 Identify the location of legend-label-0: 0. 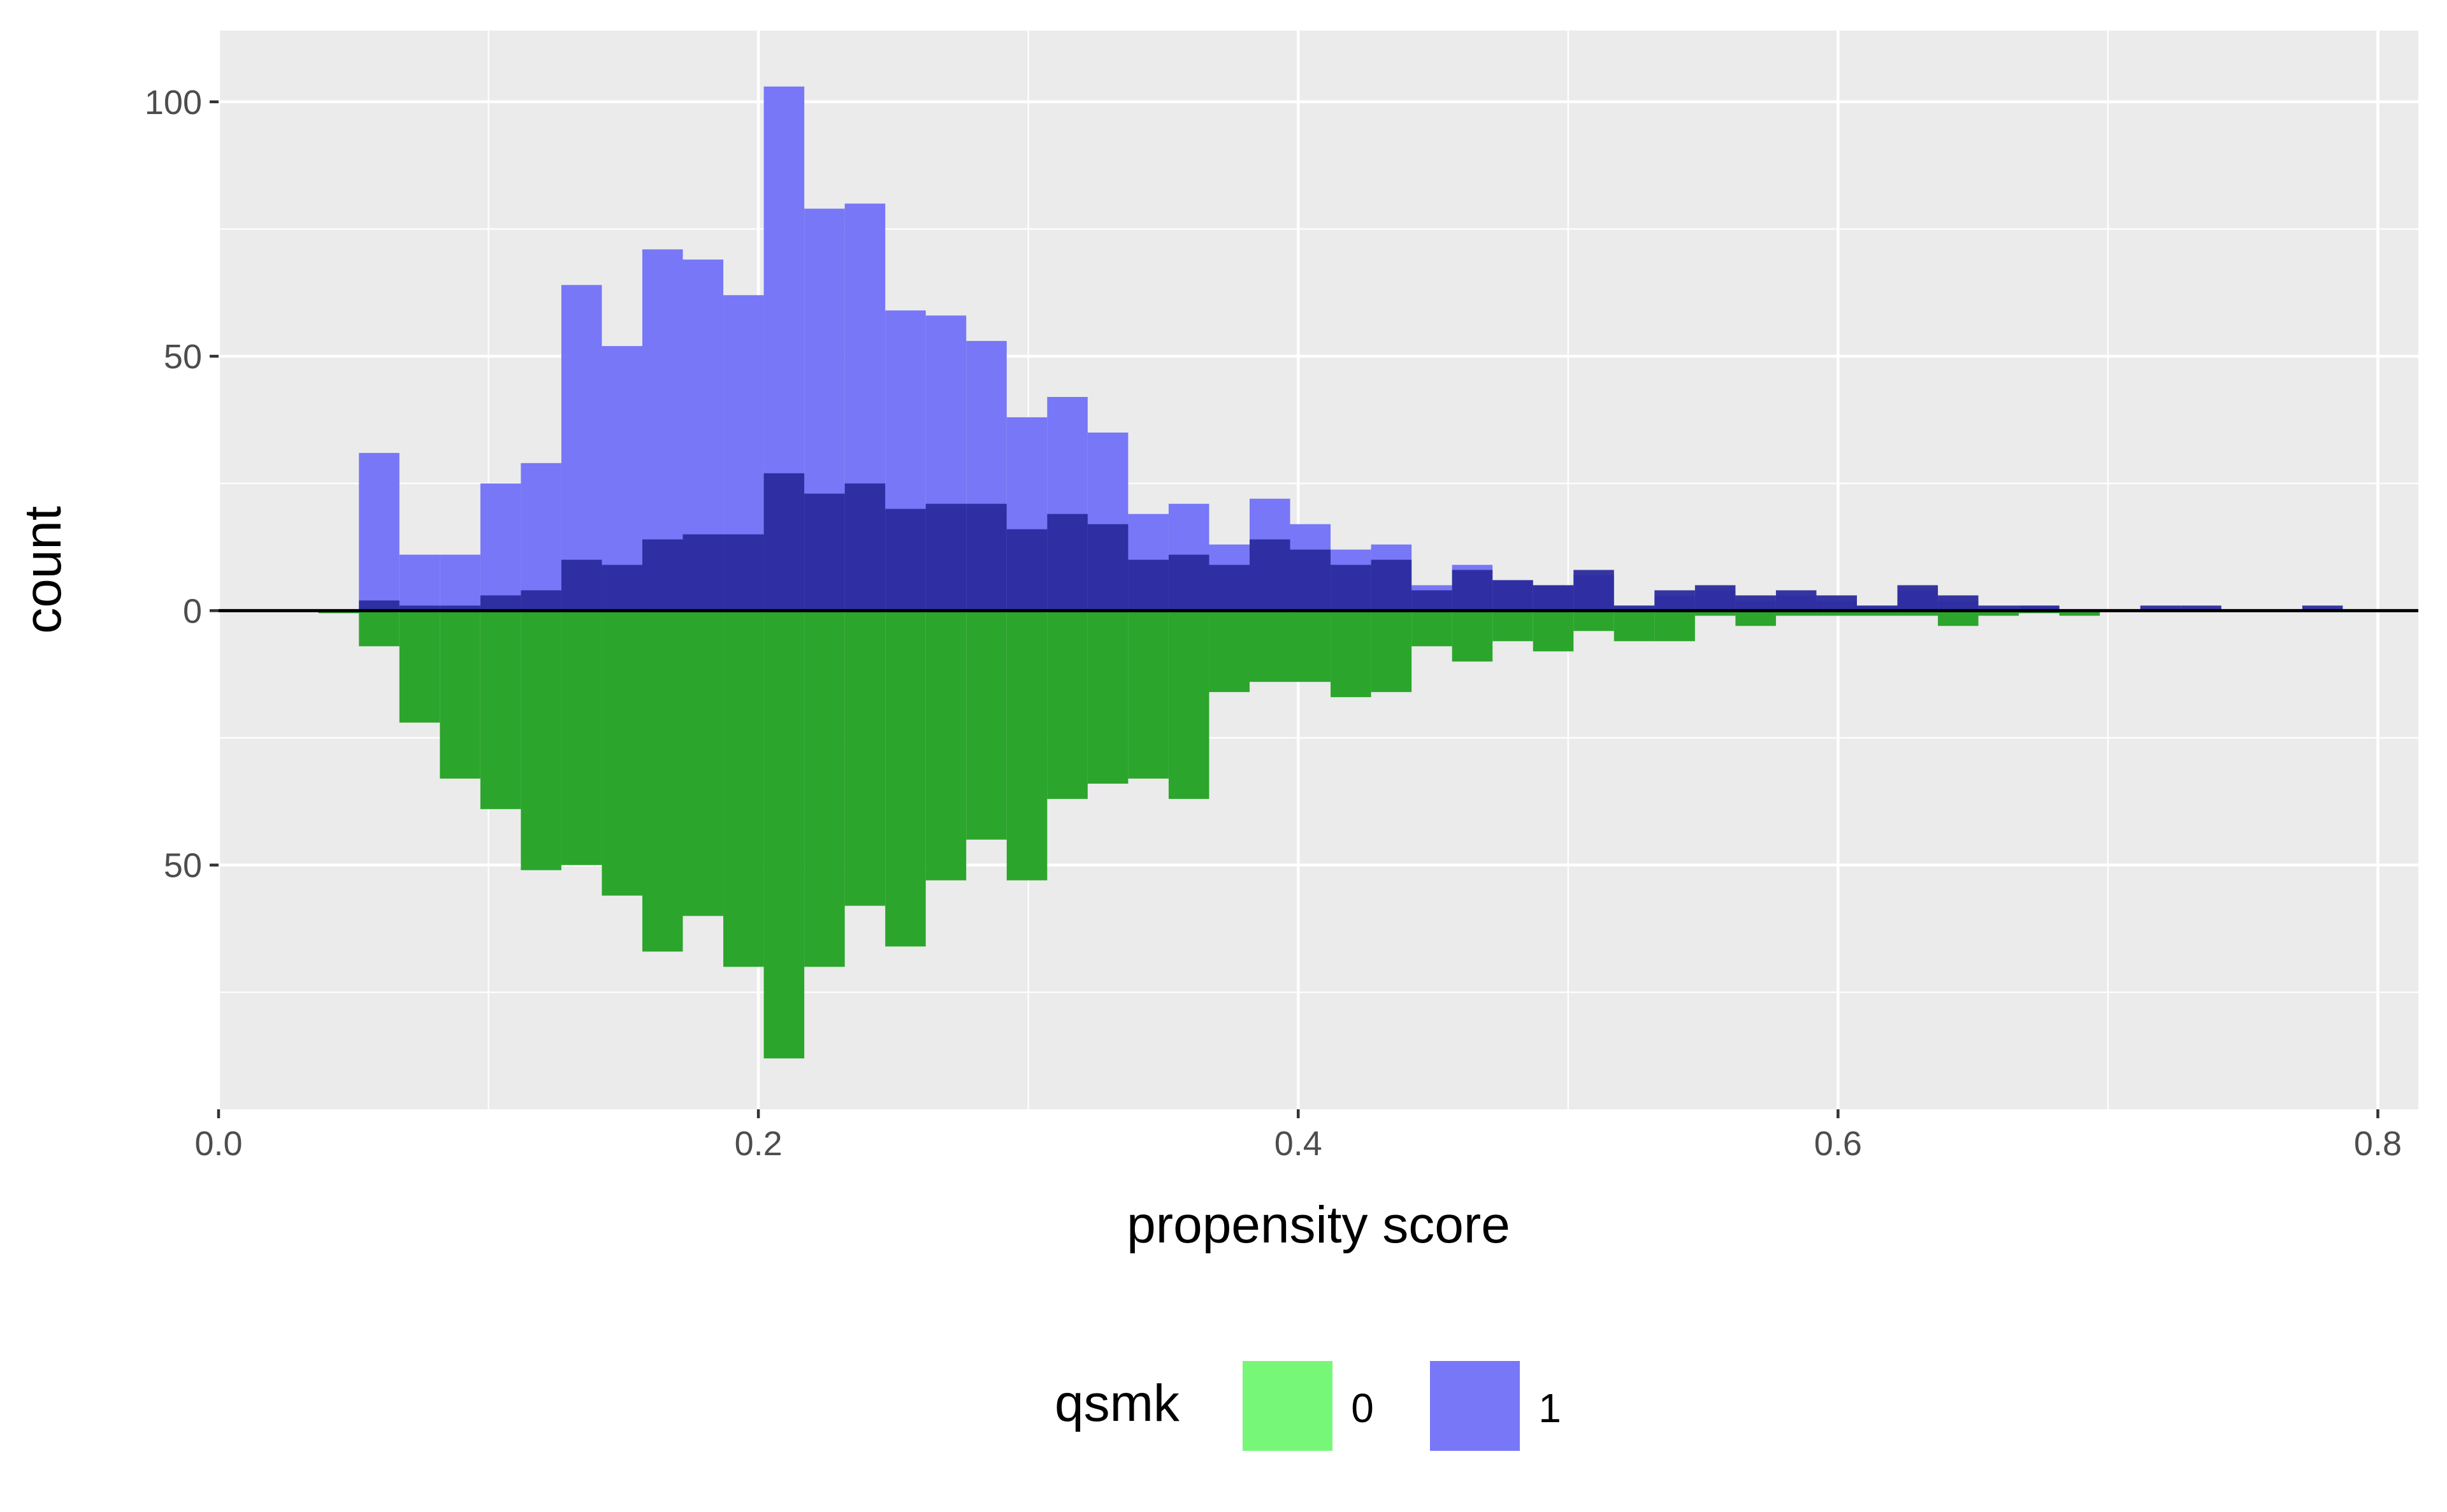
(1362, 1408).